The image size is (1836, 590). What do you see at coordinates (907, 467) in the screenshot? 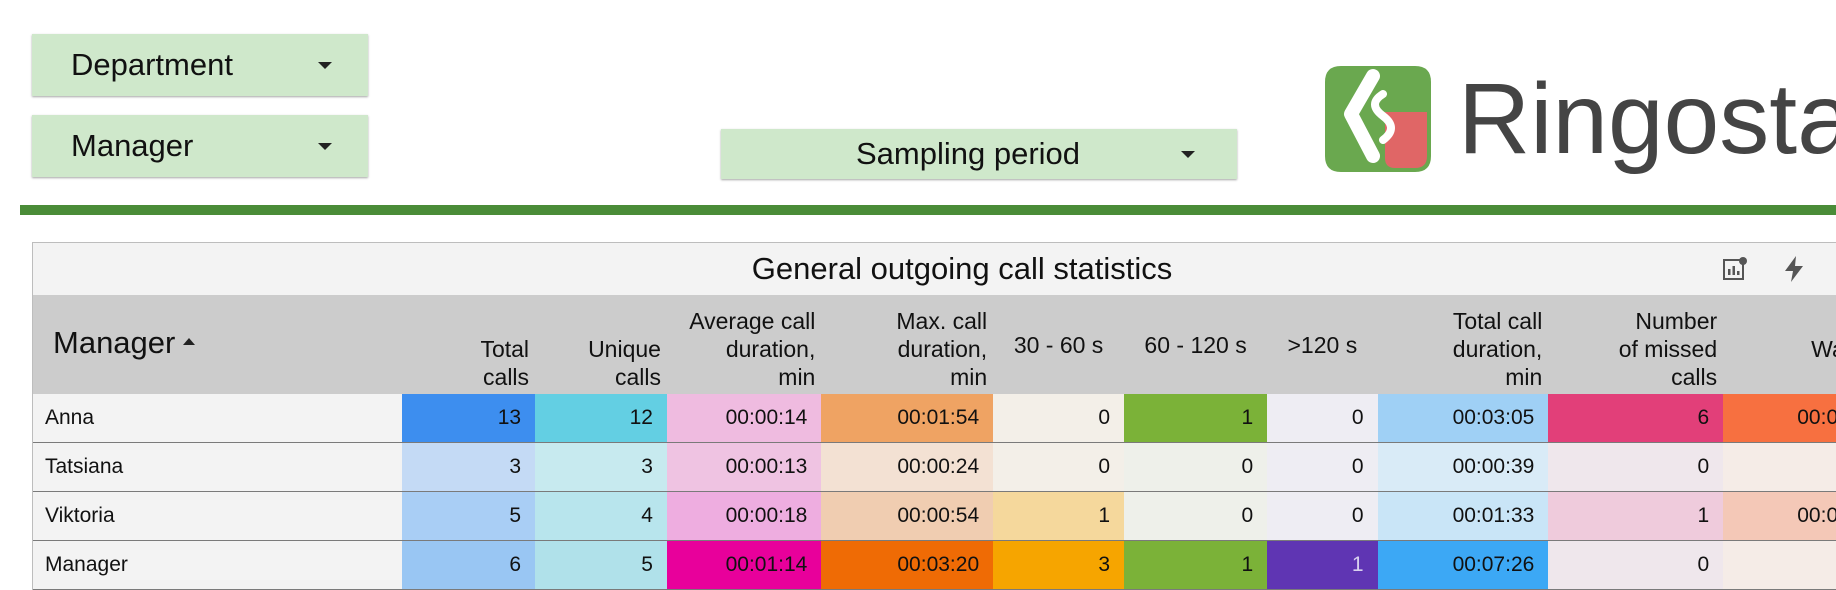
I see `cell-max-duration: 00:00:24` at bounding box center [907, 467].